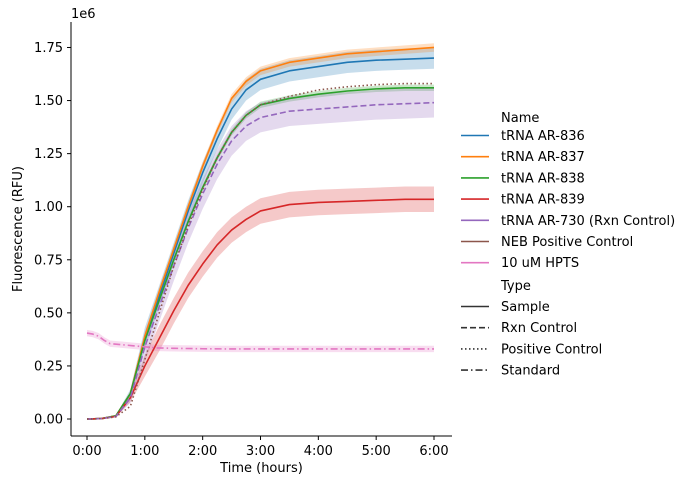  I want to click on legend-hue-label: 10 uM HPTS, so click(540, 263).